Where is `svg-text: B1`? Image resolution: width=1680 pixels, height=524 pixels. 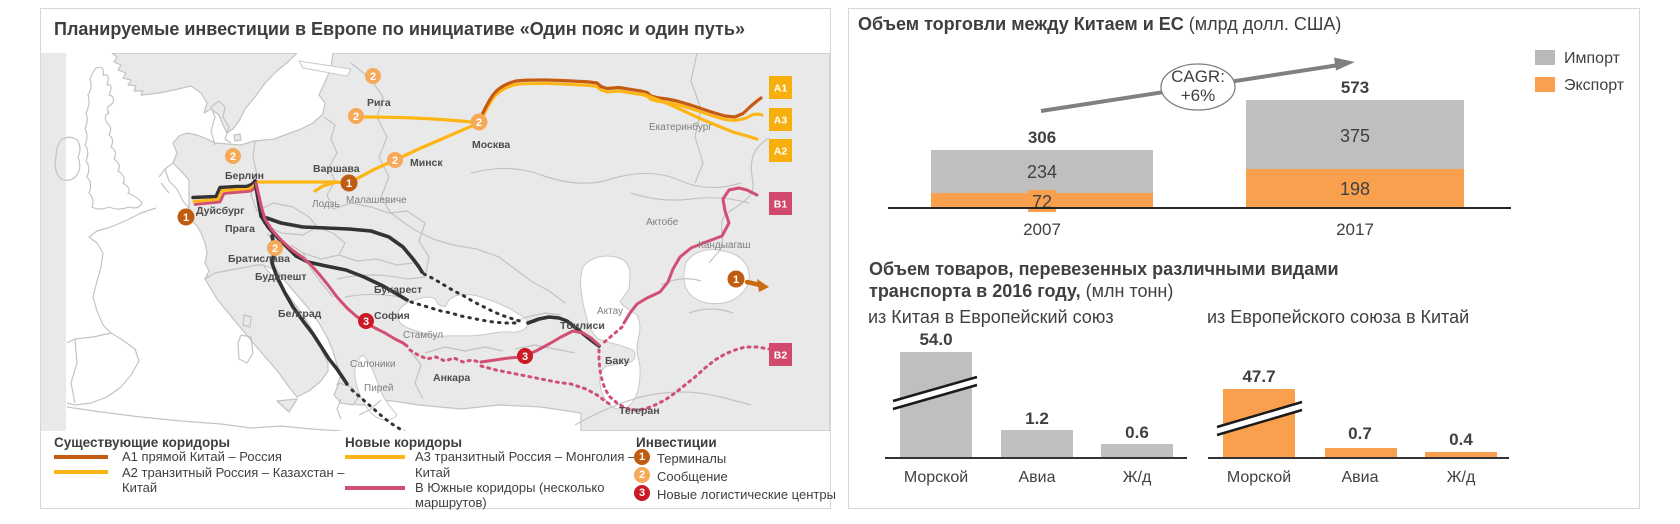
svg-text: B1 is located at coordinates (781, 205).